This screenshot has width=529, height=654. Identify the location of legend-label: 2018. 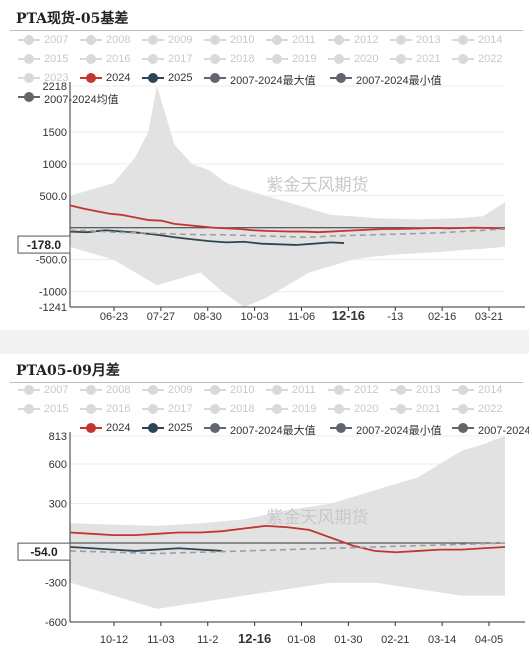
(242, 59).